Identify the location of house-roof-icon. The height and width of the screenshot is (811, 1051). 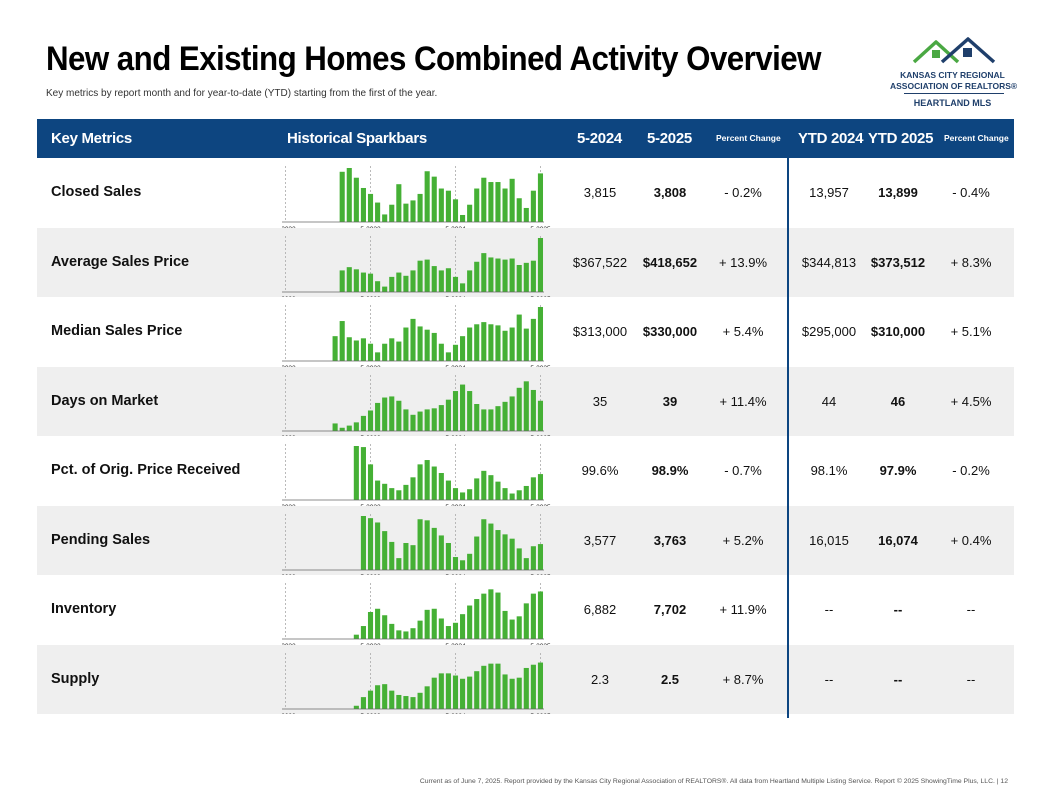
(954, 50).